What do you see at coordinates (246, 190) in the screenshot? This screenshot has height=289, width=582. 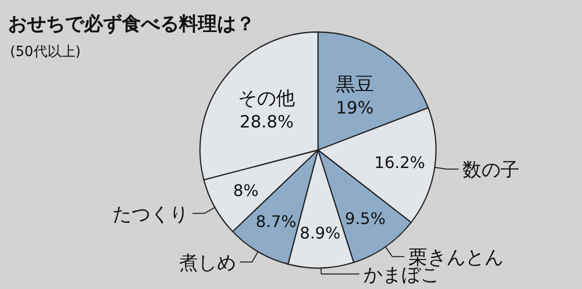 I see `data-label: 8%` at bounding box center [246, 190].